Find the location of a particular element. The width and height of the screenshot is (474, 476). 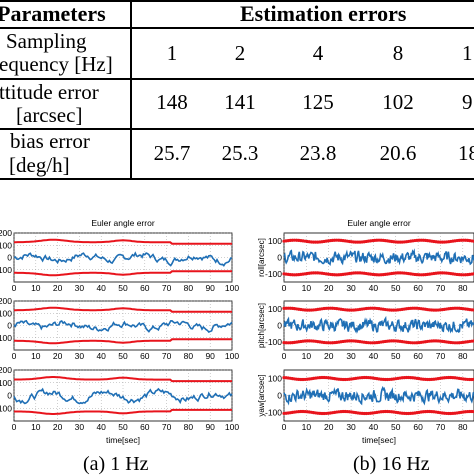

y-axis-label: pitch[arcsec] is located at coordinates (261, 325).